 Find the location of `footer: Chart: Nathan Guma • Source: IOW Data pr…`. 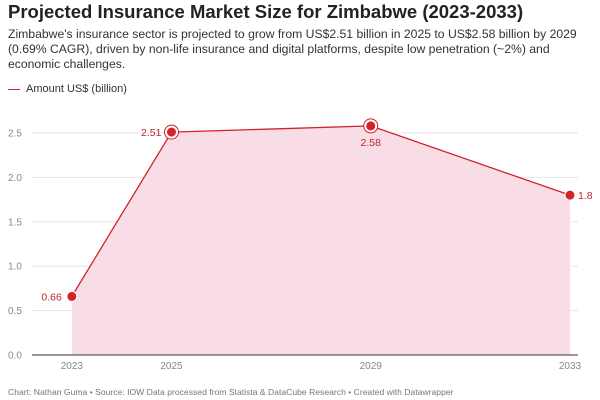

footer: Chart: Nathan Guma • Source: IOW Data pr… is located at coordinates (231, 392).